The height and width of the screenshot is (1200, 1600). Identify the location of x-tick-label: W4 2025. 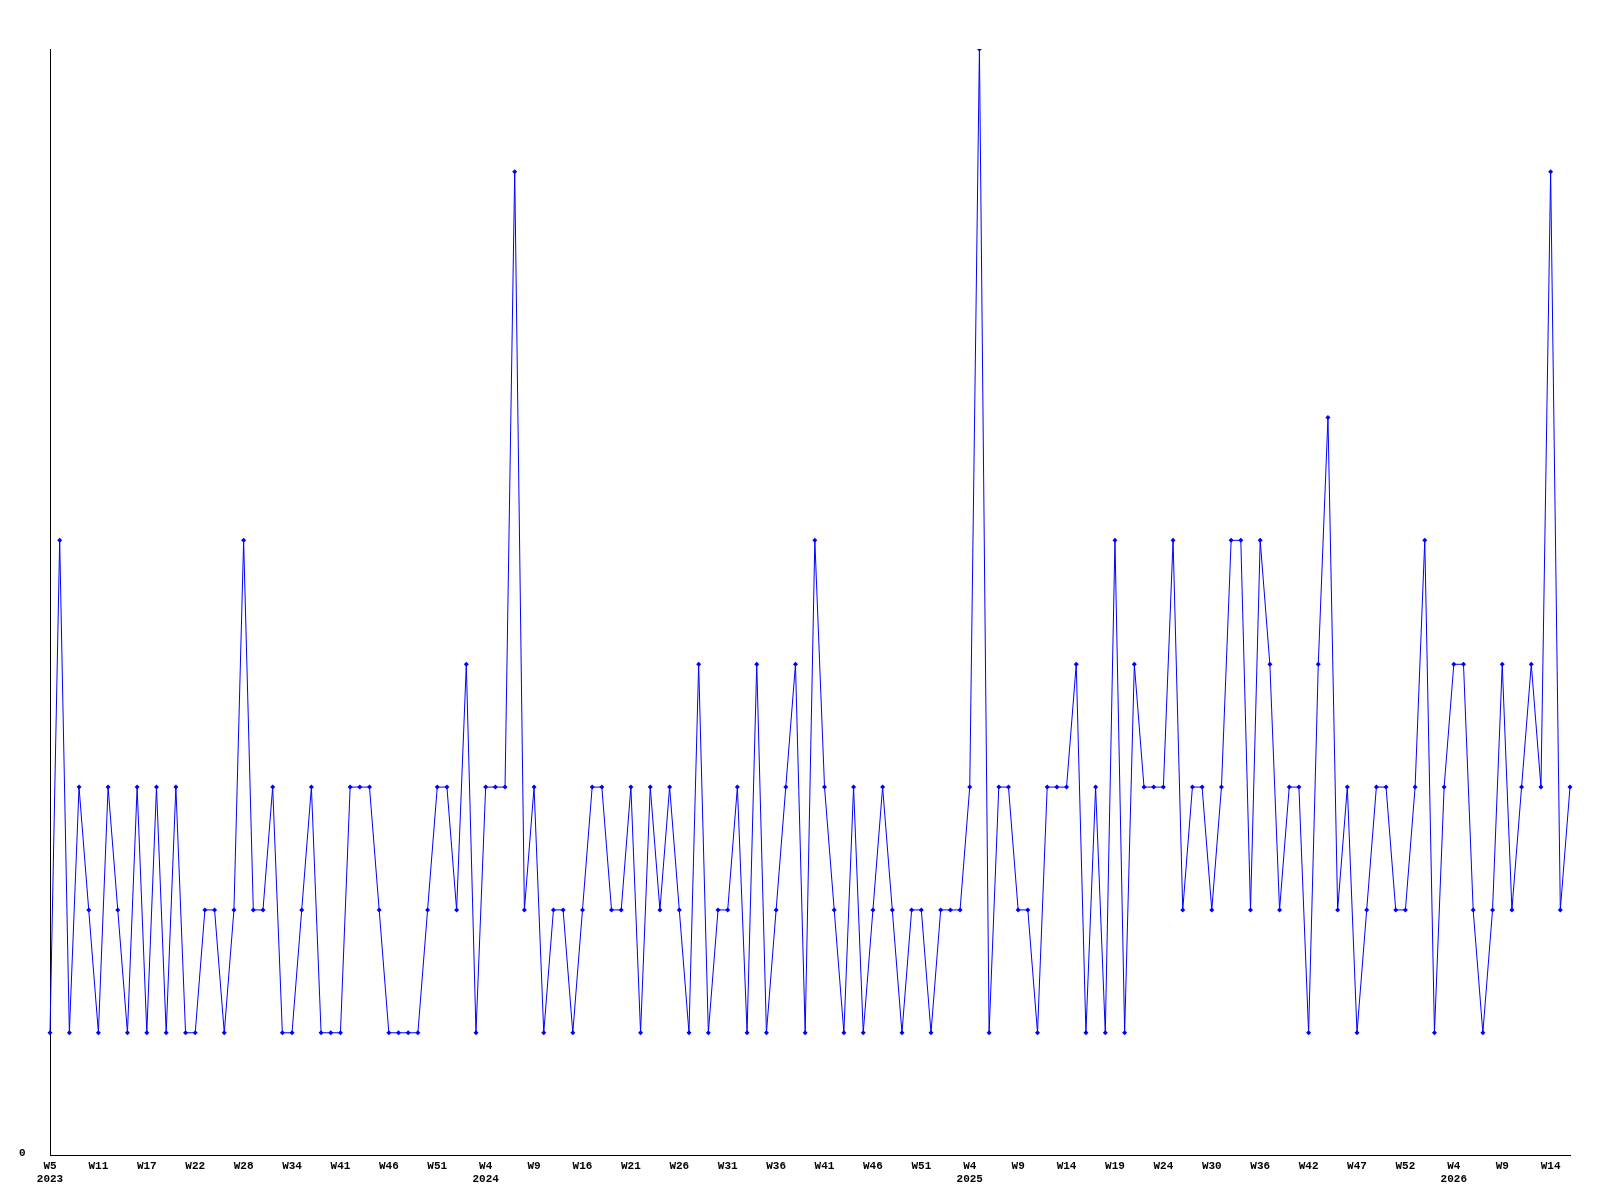
(970, 1172).